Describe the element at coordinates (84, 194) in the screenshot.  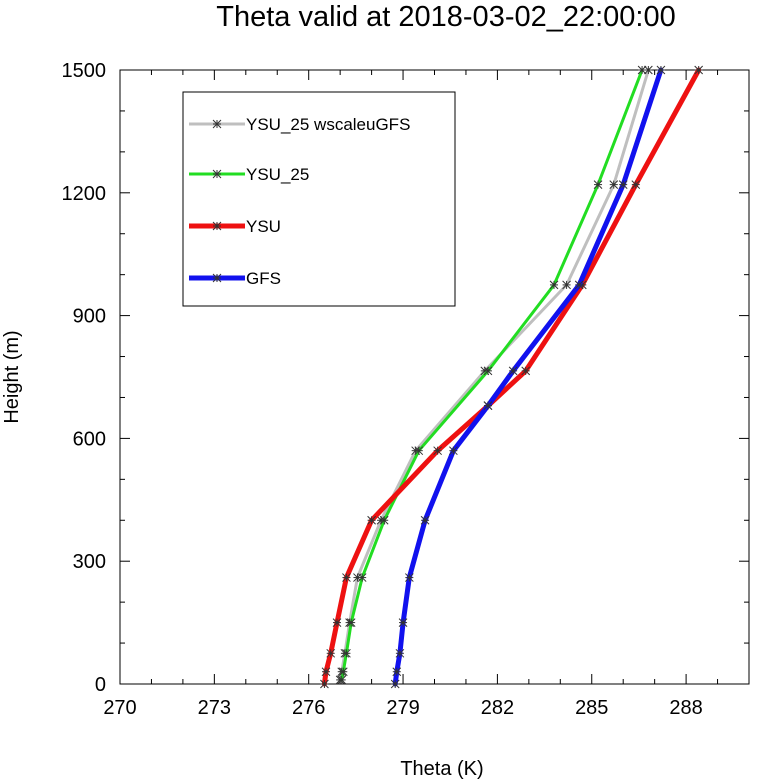
I see `y-tick-label: 1200` at that location.